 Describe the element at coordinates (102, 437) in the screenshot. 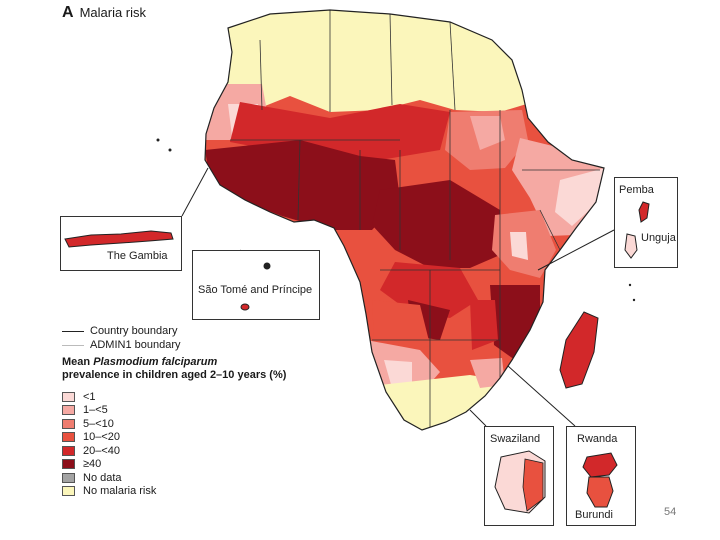

I see `legend-label: 10–<20` at that location.